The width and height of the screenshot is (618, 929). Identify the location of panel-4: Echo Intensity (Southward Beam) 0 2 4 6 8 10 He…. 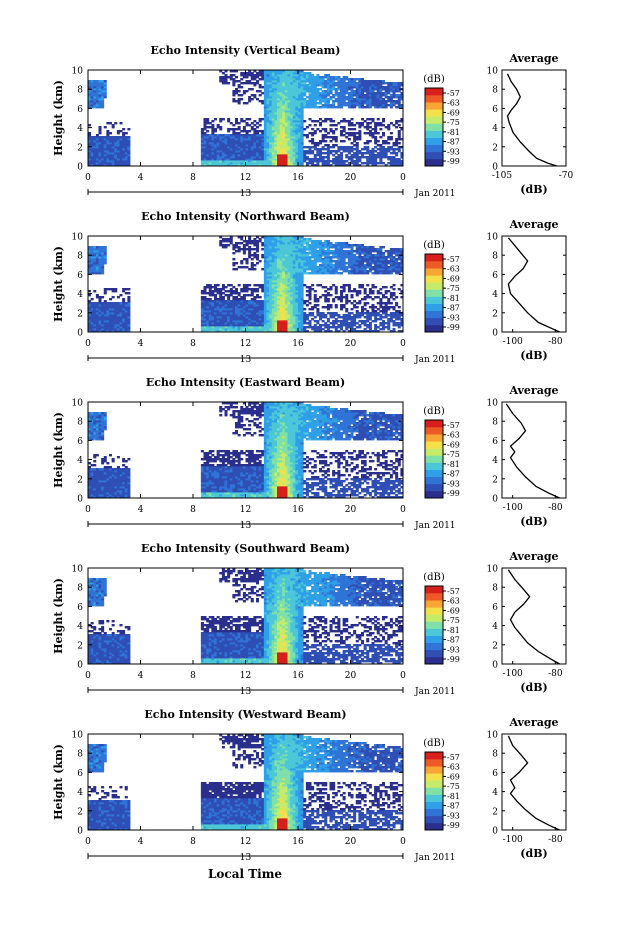
(309, 619).